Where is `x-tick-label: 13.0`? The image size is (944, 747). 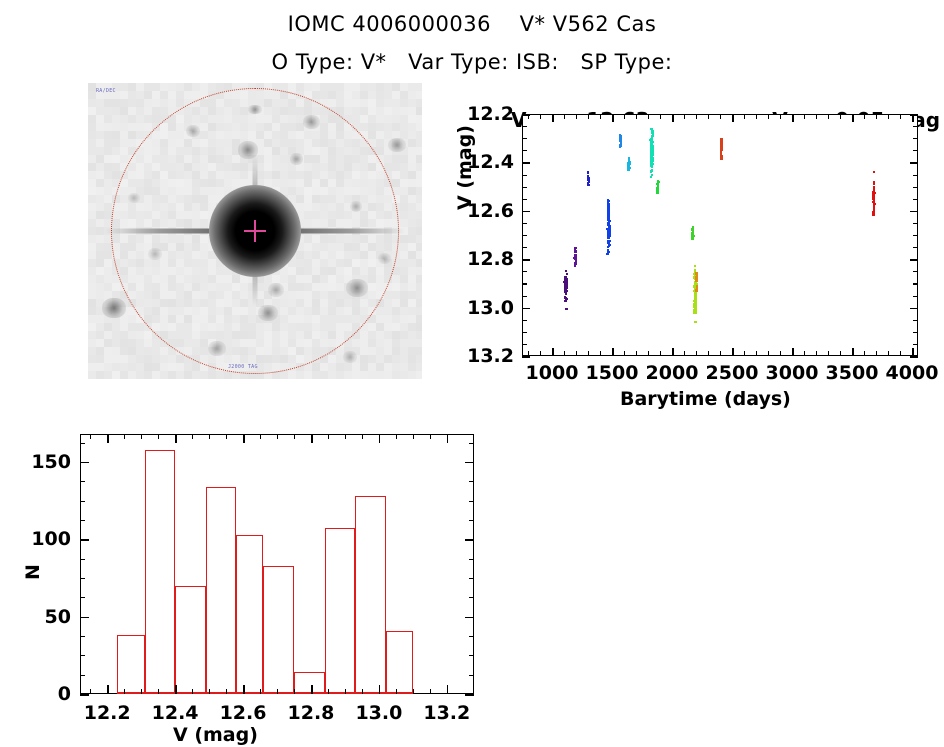
x-tick-label: 13.0 is located at coordinates (379, 713).